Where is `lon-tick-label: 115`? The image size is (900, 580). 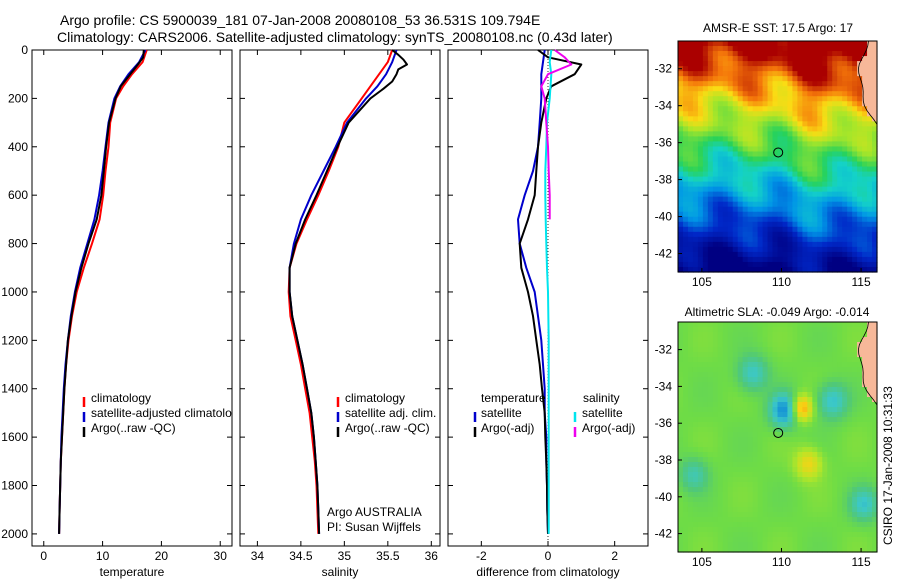 lon-tick-label: 115 is located at coordinates (861, 562).